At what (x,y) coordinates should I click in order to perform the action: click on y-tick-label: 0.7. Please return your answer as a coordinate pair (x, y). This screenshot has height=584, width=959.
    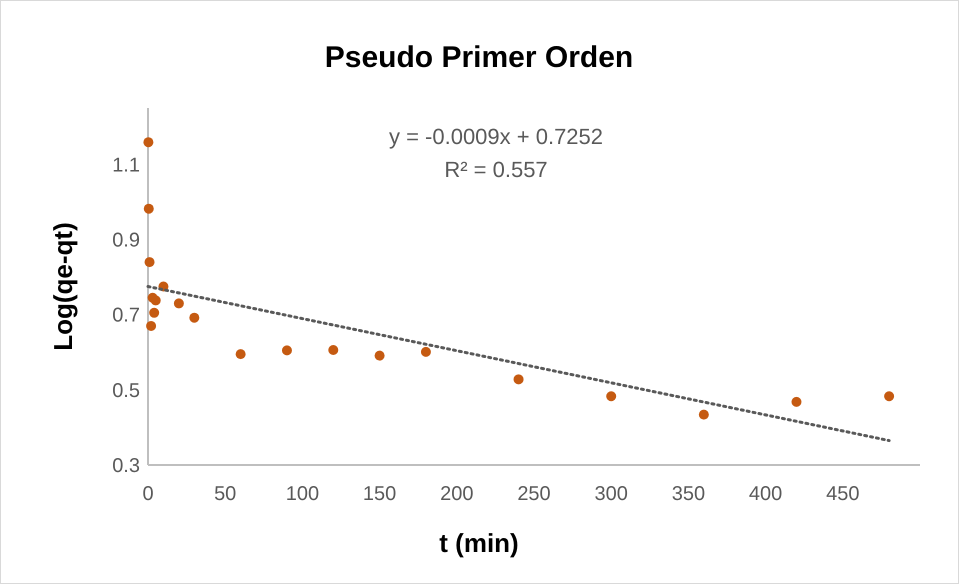
    Looking at the image, I should click on (126, 315).